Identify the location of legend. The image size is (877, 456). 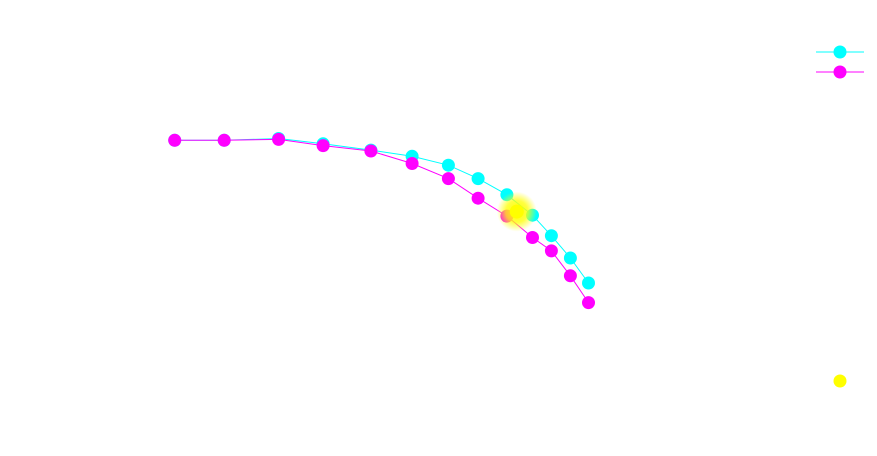
(840, 216).